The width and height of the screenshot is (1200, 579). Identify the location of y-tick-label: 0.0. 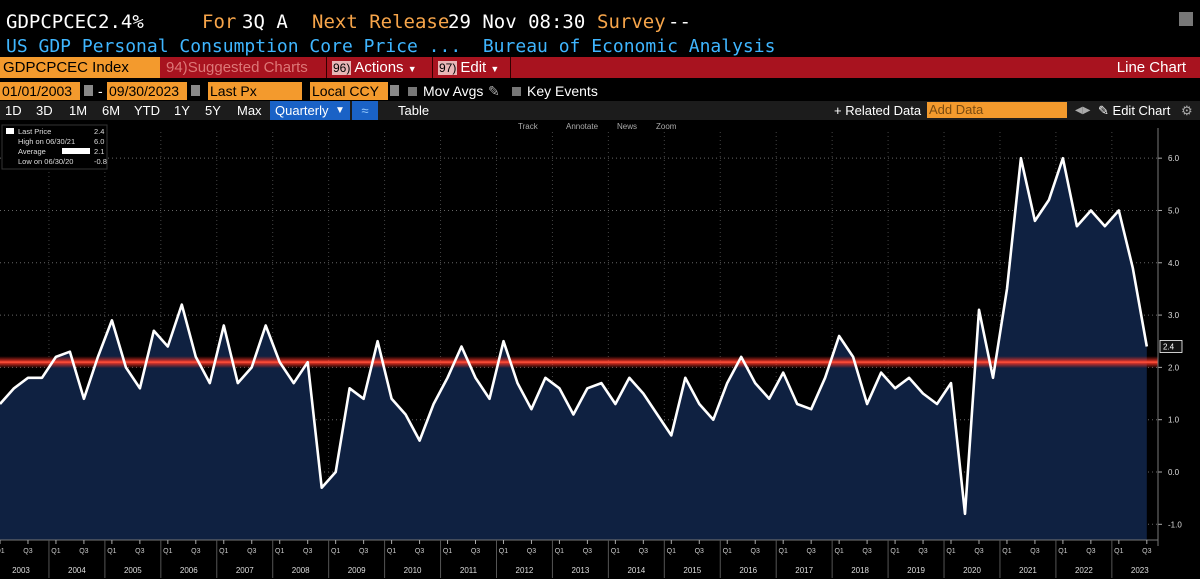
(1174, 472).